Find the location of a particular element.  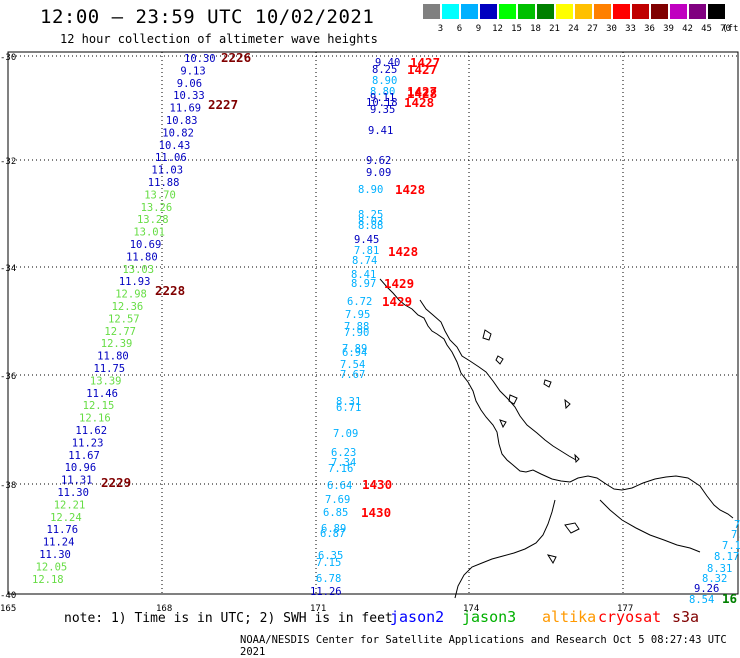

legend-label: 36 is located at coordinates (649, 29).